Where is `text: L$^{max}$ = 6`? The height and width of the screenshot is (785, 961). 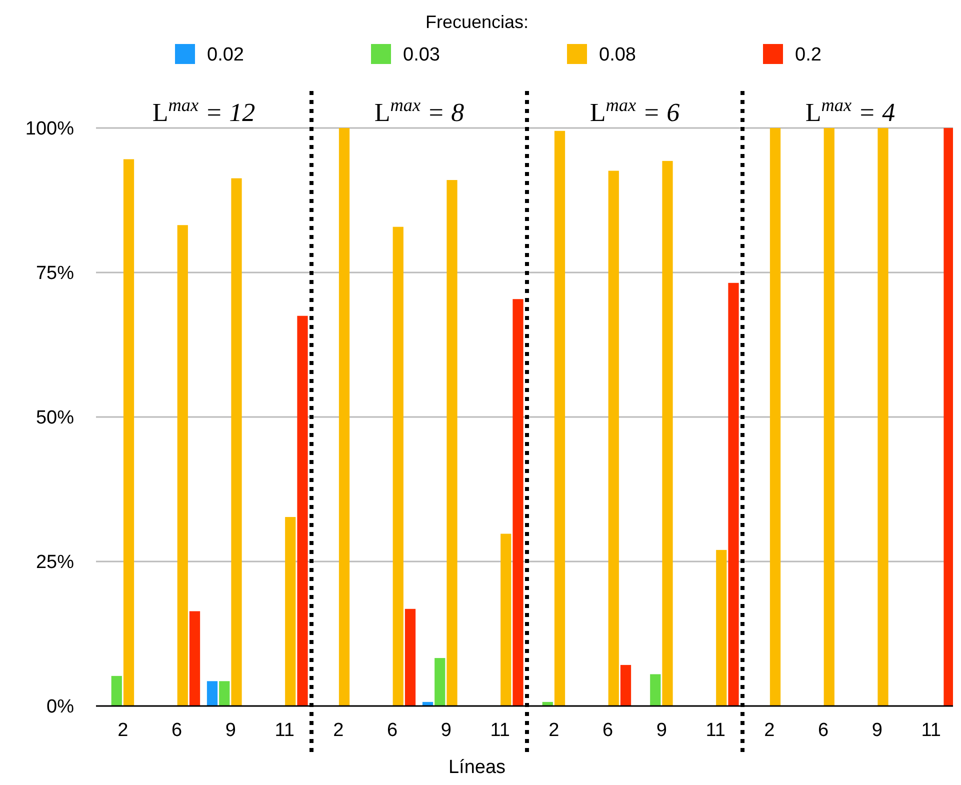
text: L$^{max}$ = 6 is located at coordinates (635, 111).